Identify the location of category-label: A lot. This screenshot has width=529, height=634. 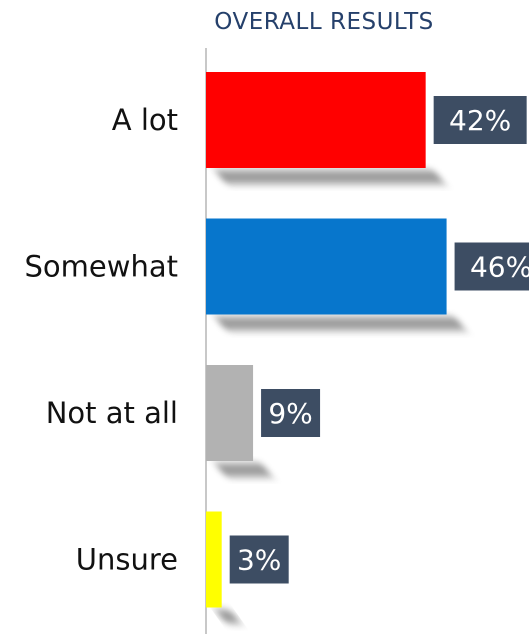
(145, 120).